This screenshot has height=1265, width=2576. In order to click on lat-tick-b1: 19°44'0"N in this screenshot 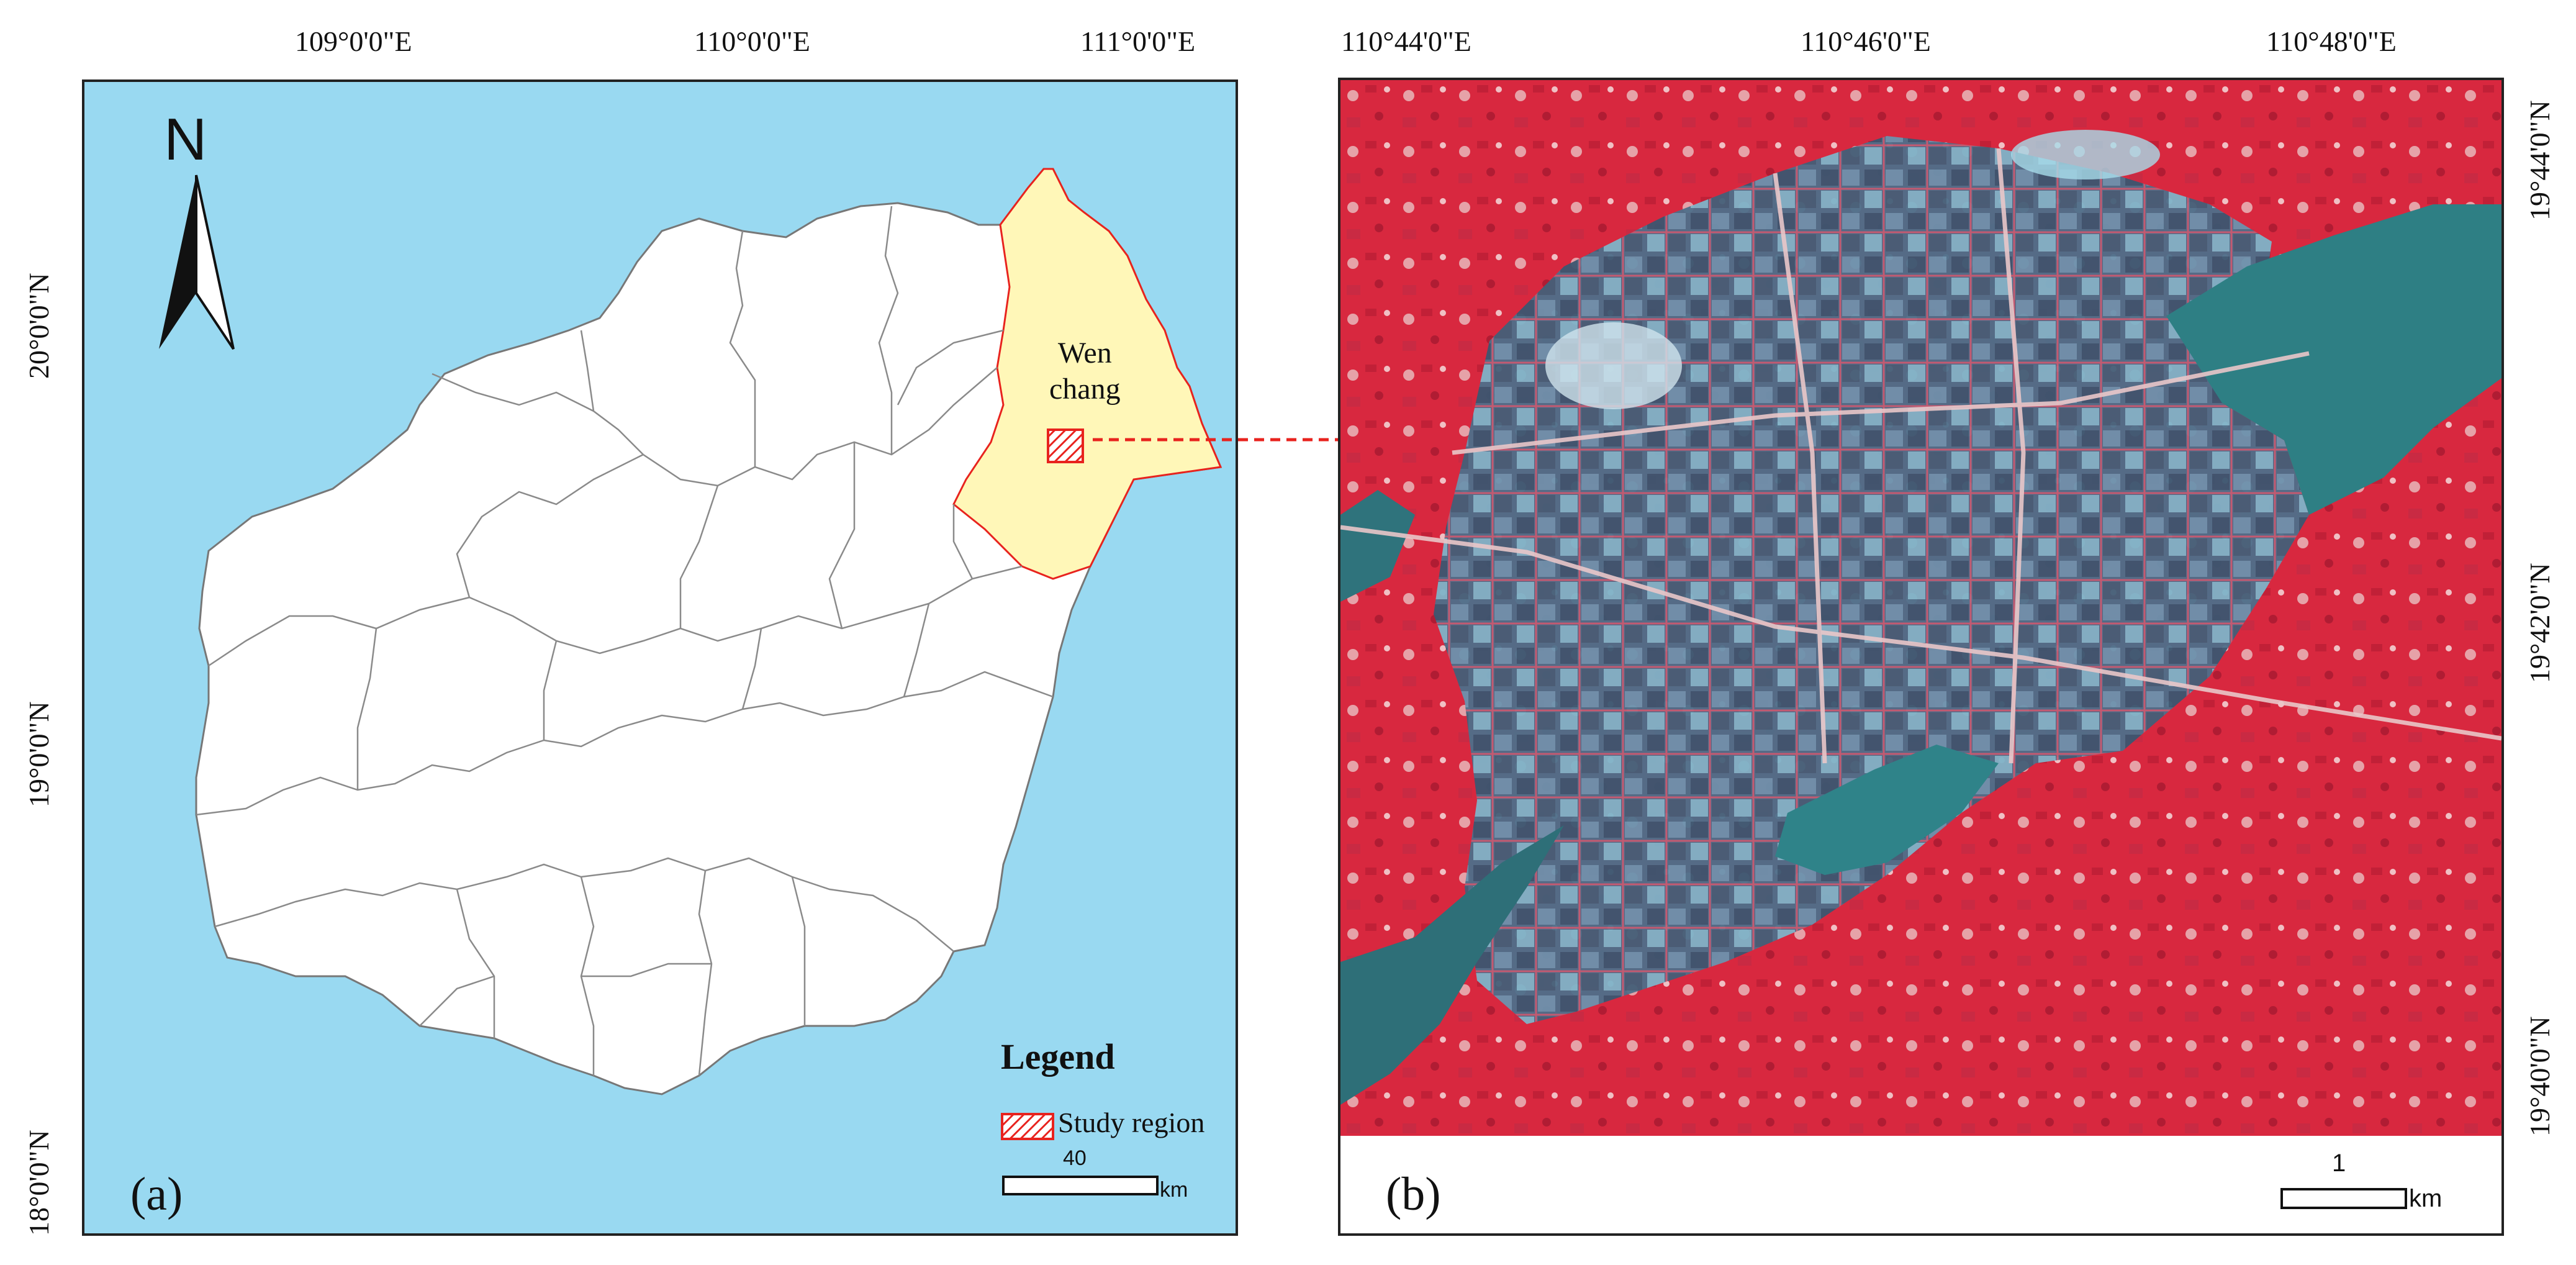, I will do `click(2540, 160)`.